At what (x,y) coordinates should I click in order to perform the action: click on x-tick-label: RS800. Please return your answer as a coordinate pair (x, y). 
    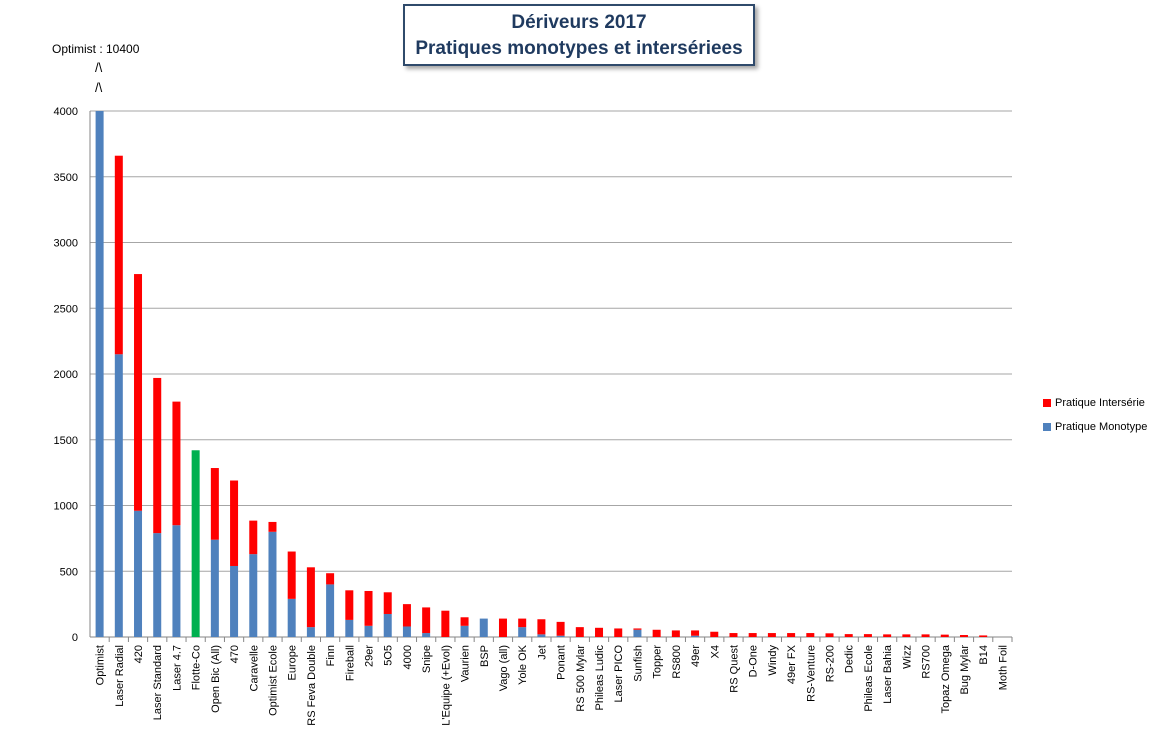
    Looking at the image, I should click on (677, 662).